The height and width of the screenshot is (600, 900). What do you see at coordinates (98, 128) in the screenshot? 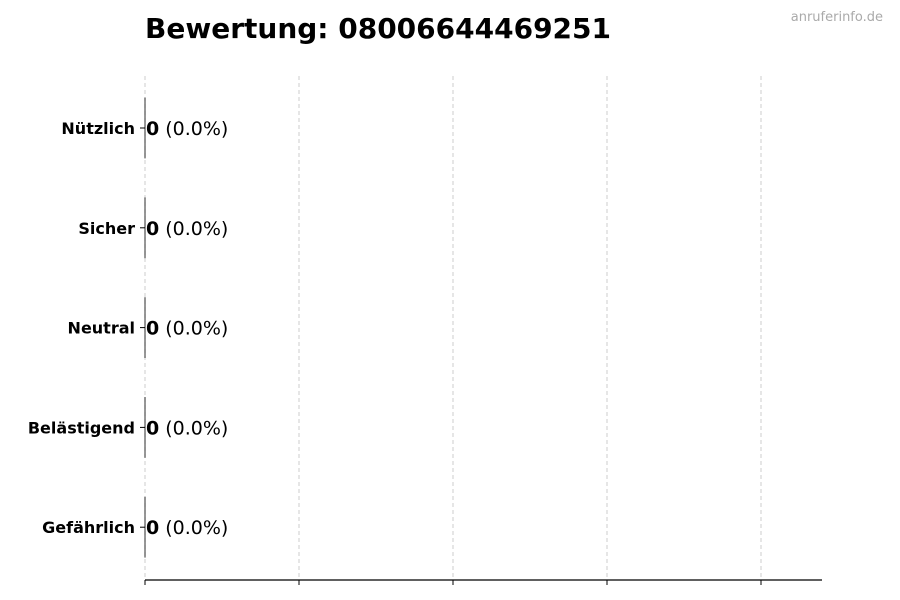
I see `y-tick-label: Nützlich` at bounding box center [98, 128].